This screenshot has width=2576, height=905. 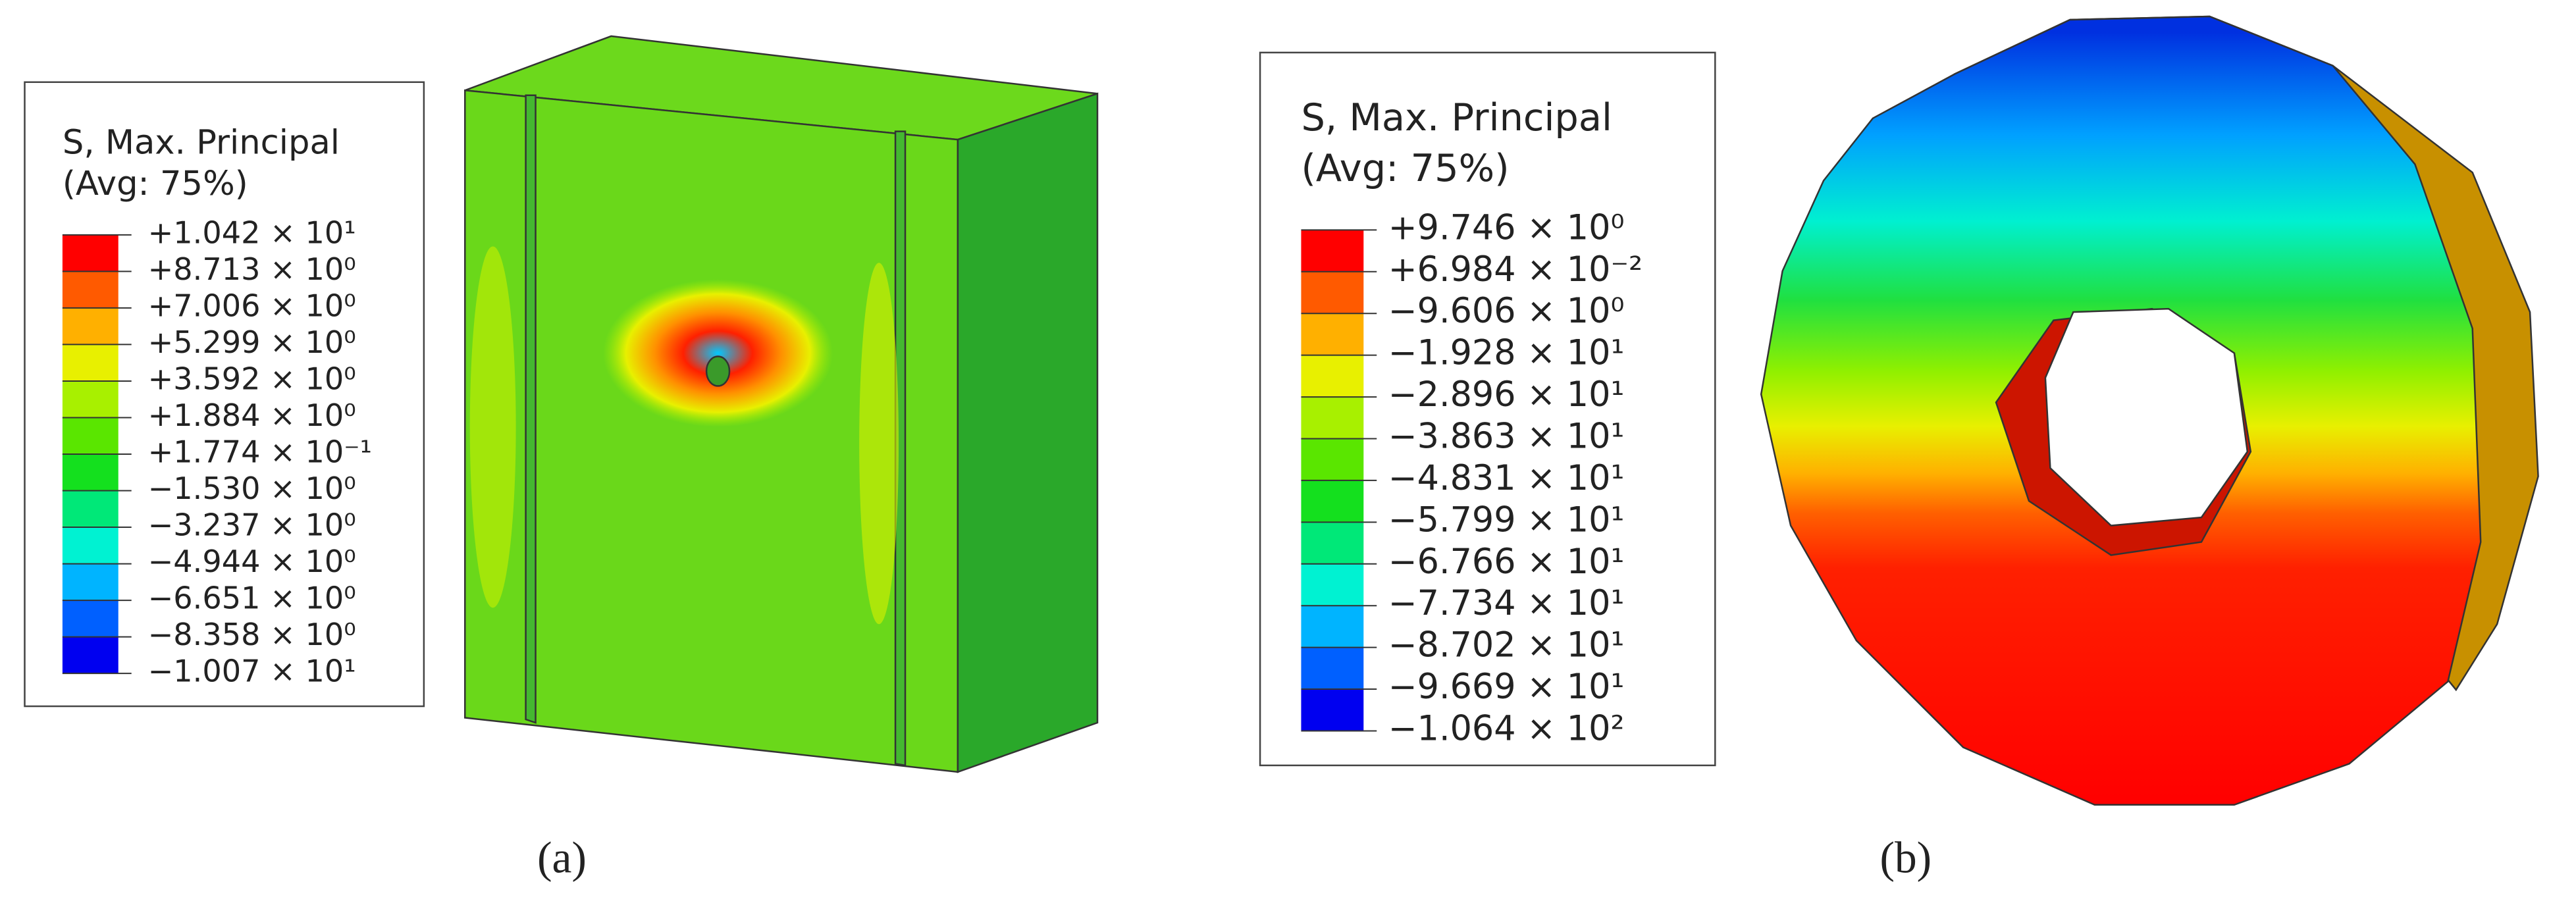 I want to click on legend-label: −5.799 × 10¹, so click(x=1506, y=520).